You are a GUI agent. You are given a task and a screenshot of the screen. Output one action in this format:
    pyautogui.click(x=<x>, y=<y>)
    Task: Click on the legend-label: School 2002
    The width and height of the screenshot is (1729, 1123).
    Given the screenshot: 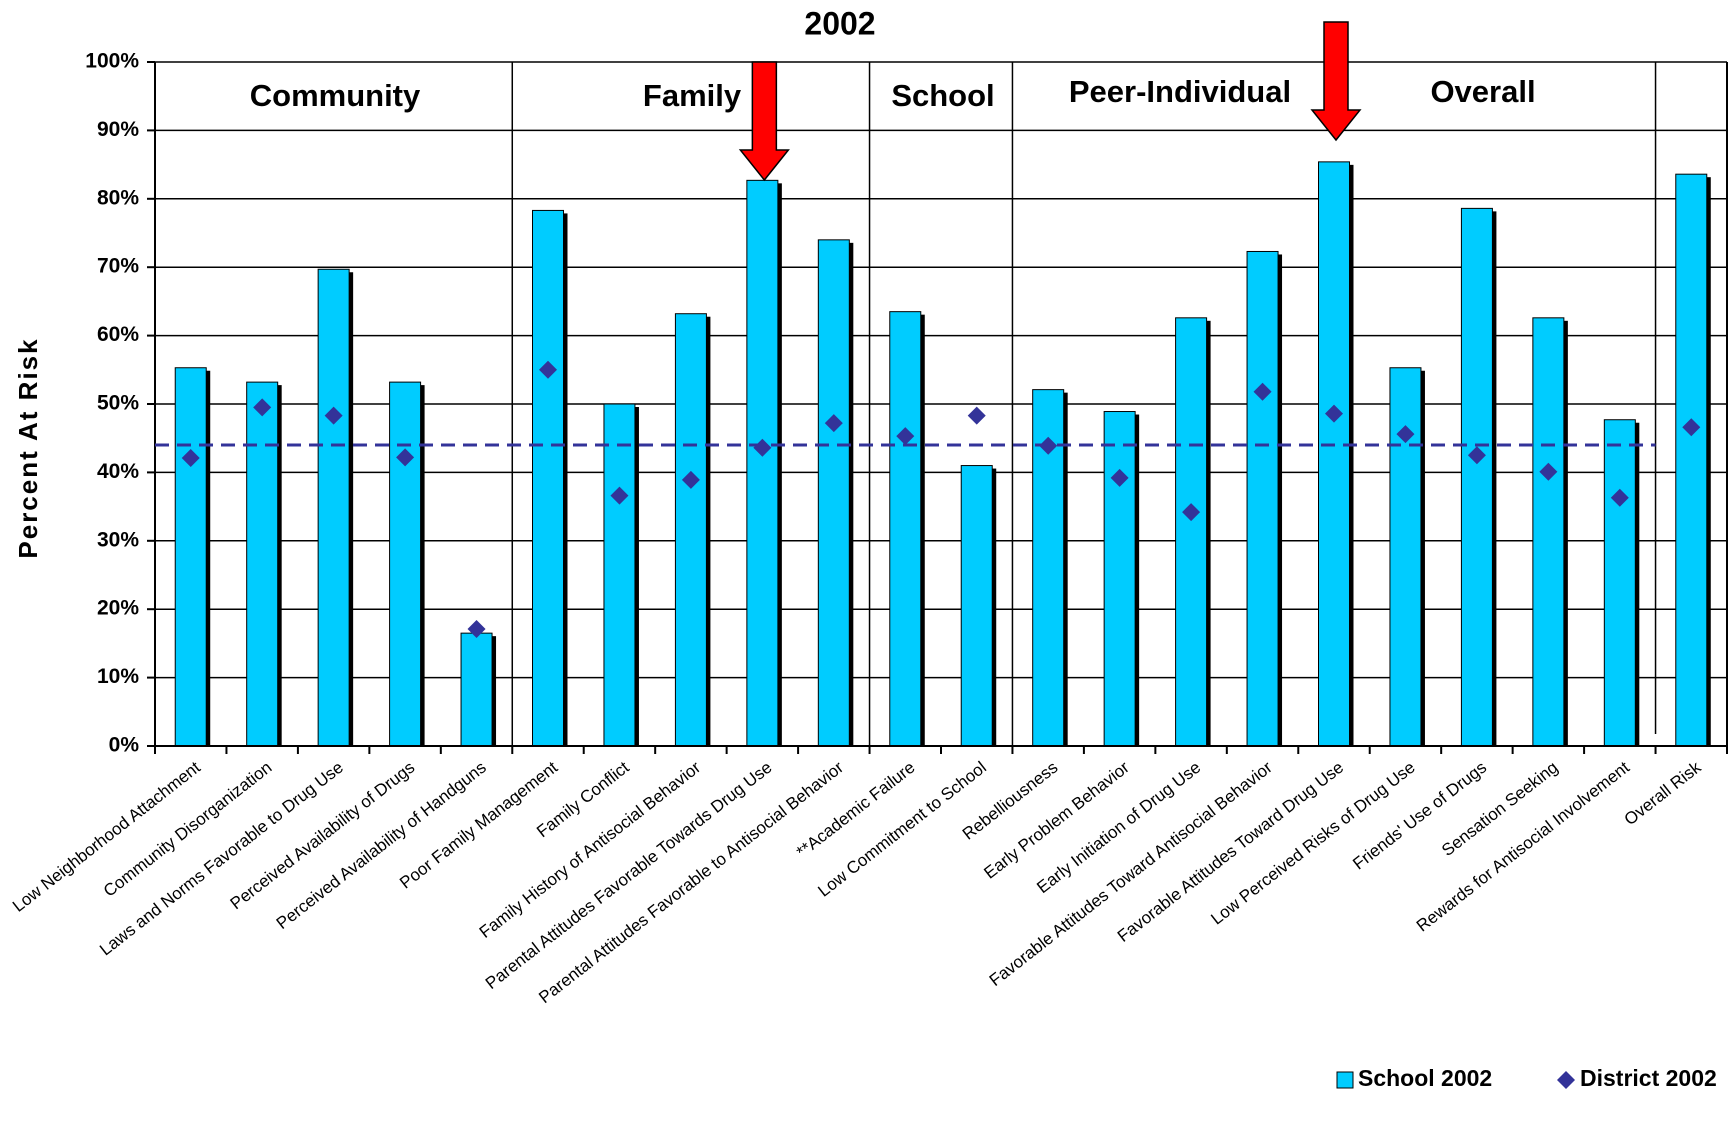 What is the action you would take?
    pyautogui.click(x=1425, y=1078)
    